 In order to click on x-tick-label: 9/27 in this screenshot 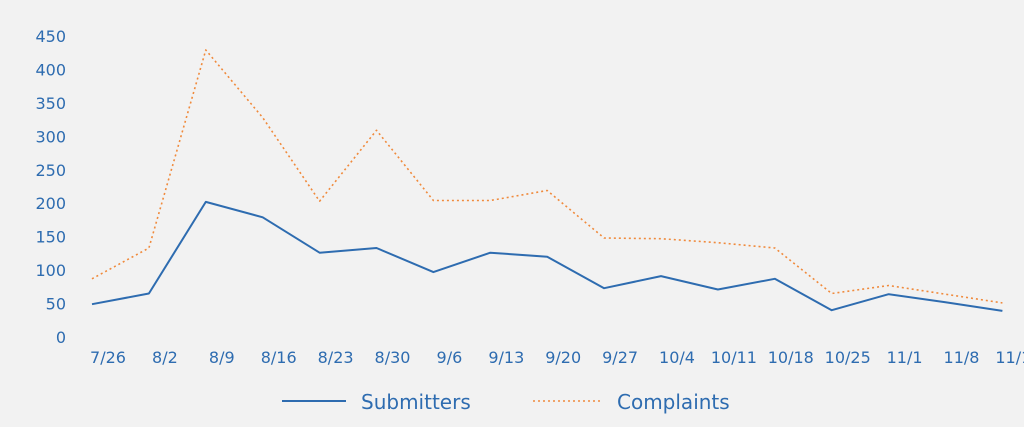, I will do `click(620, 357)`.